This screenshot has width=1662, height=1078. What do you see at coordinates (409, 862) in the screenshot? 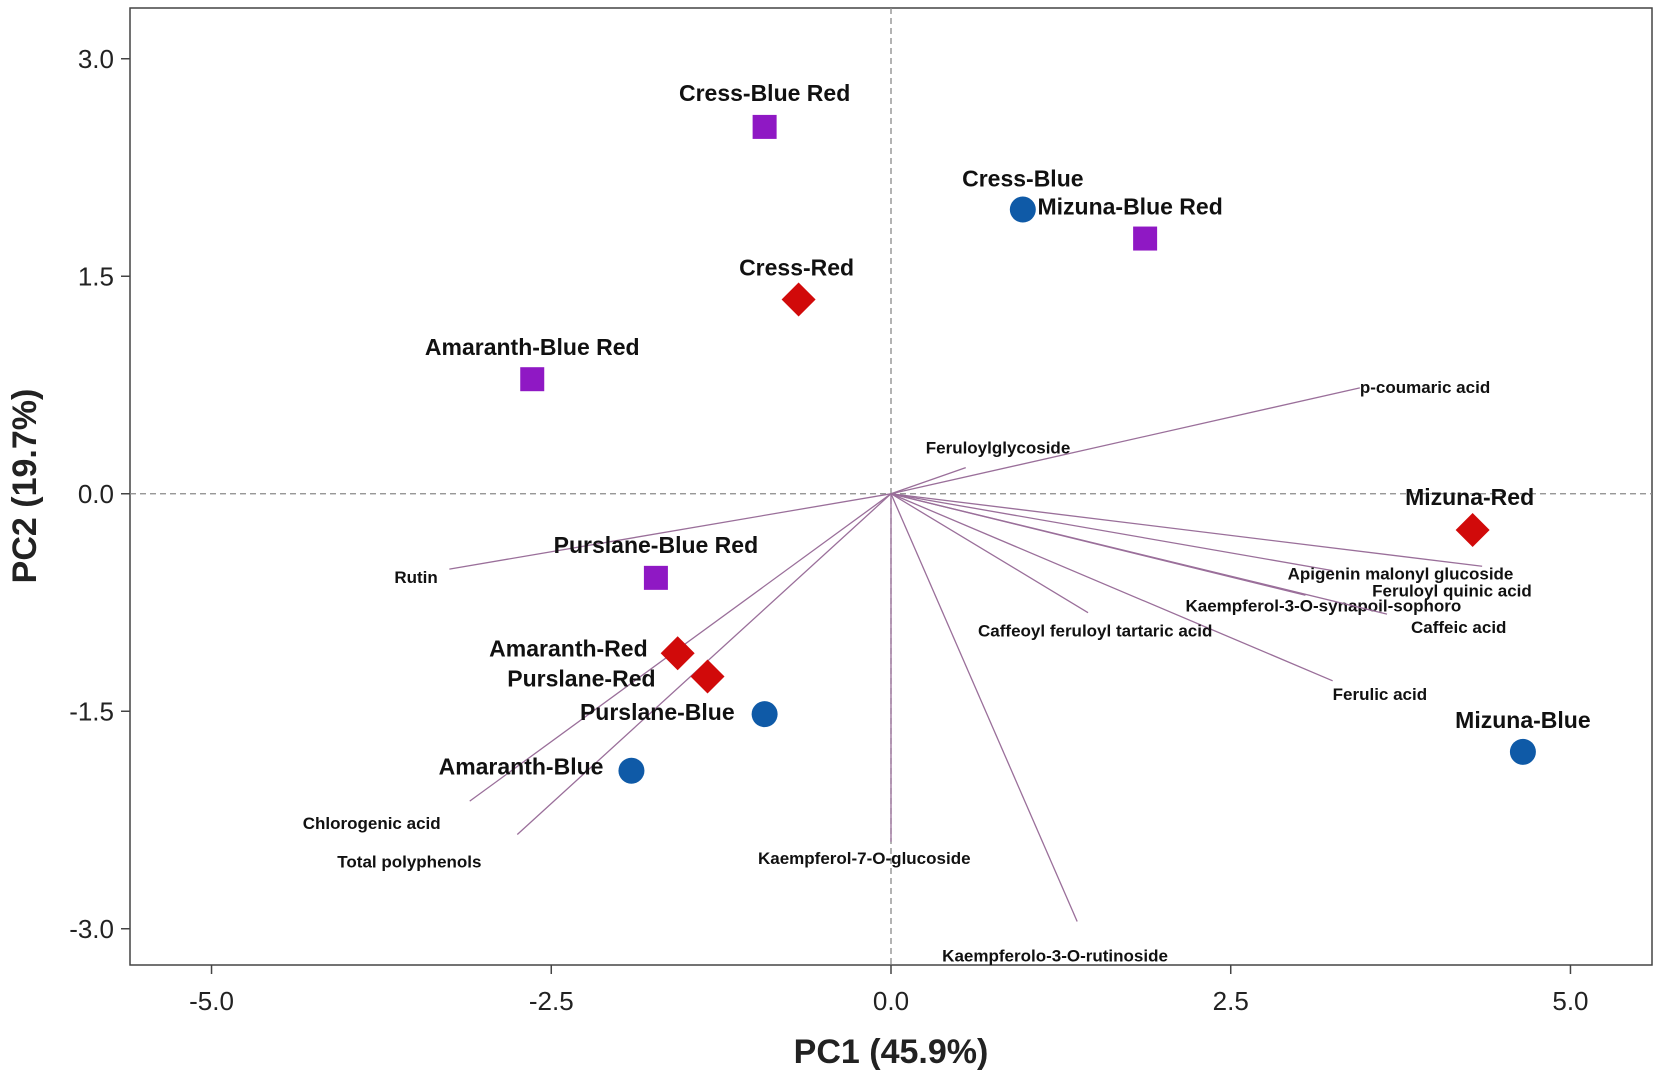
I see `loading-label: Total polyphenols` at bounding box center [409, 862].